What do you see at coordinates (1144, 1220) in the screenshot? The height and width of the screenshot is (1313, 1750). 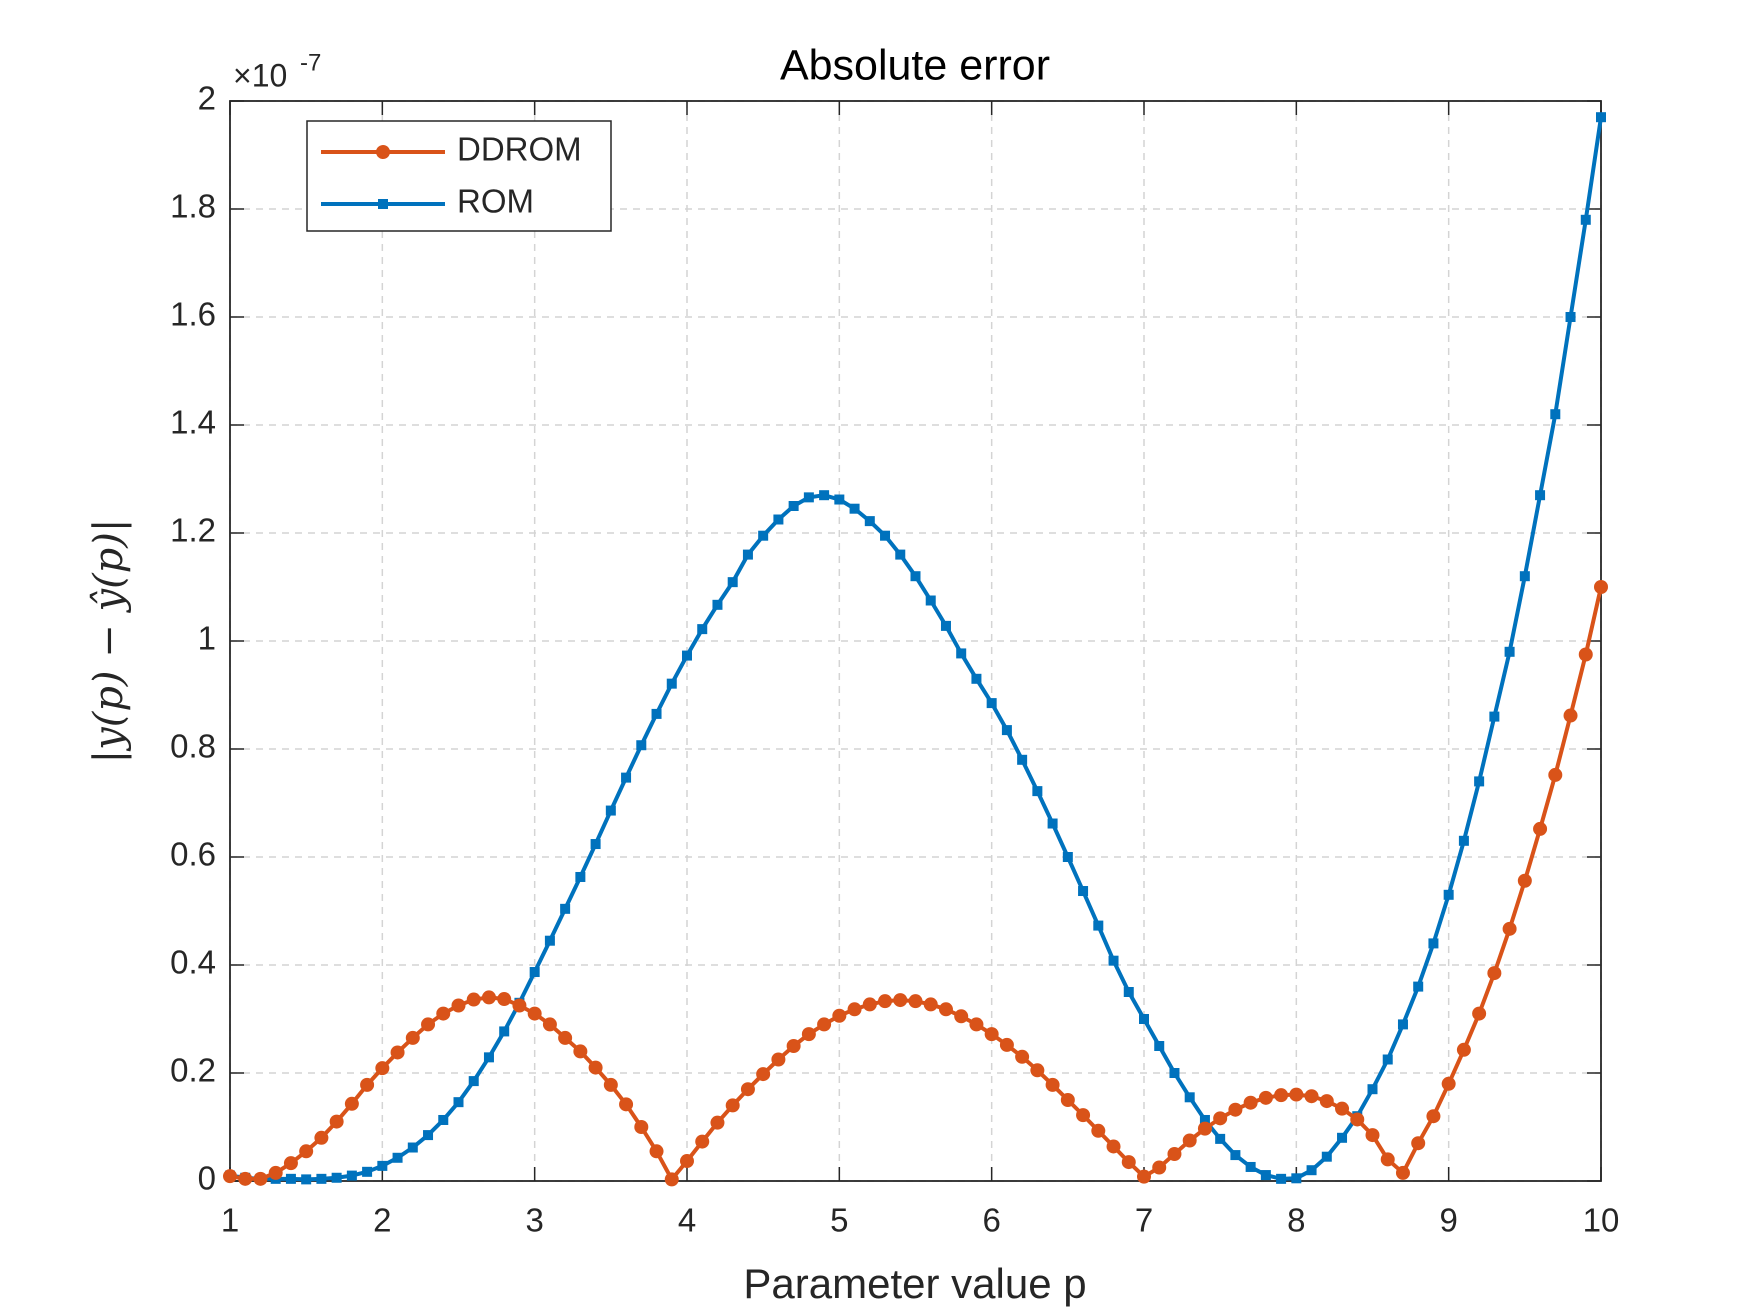 I see `x-tick-label: 7` at bounding box center [1144, 1220].